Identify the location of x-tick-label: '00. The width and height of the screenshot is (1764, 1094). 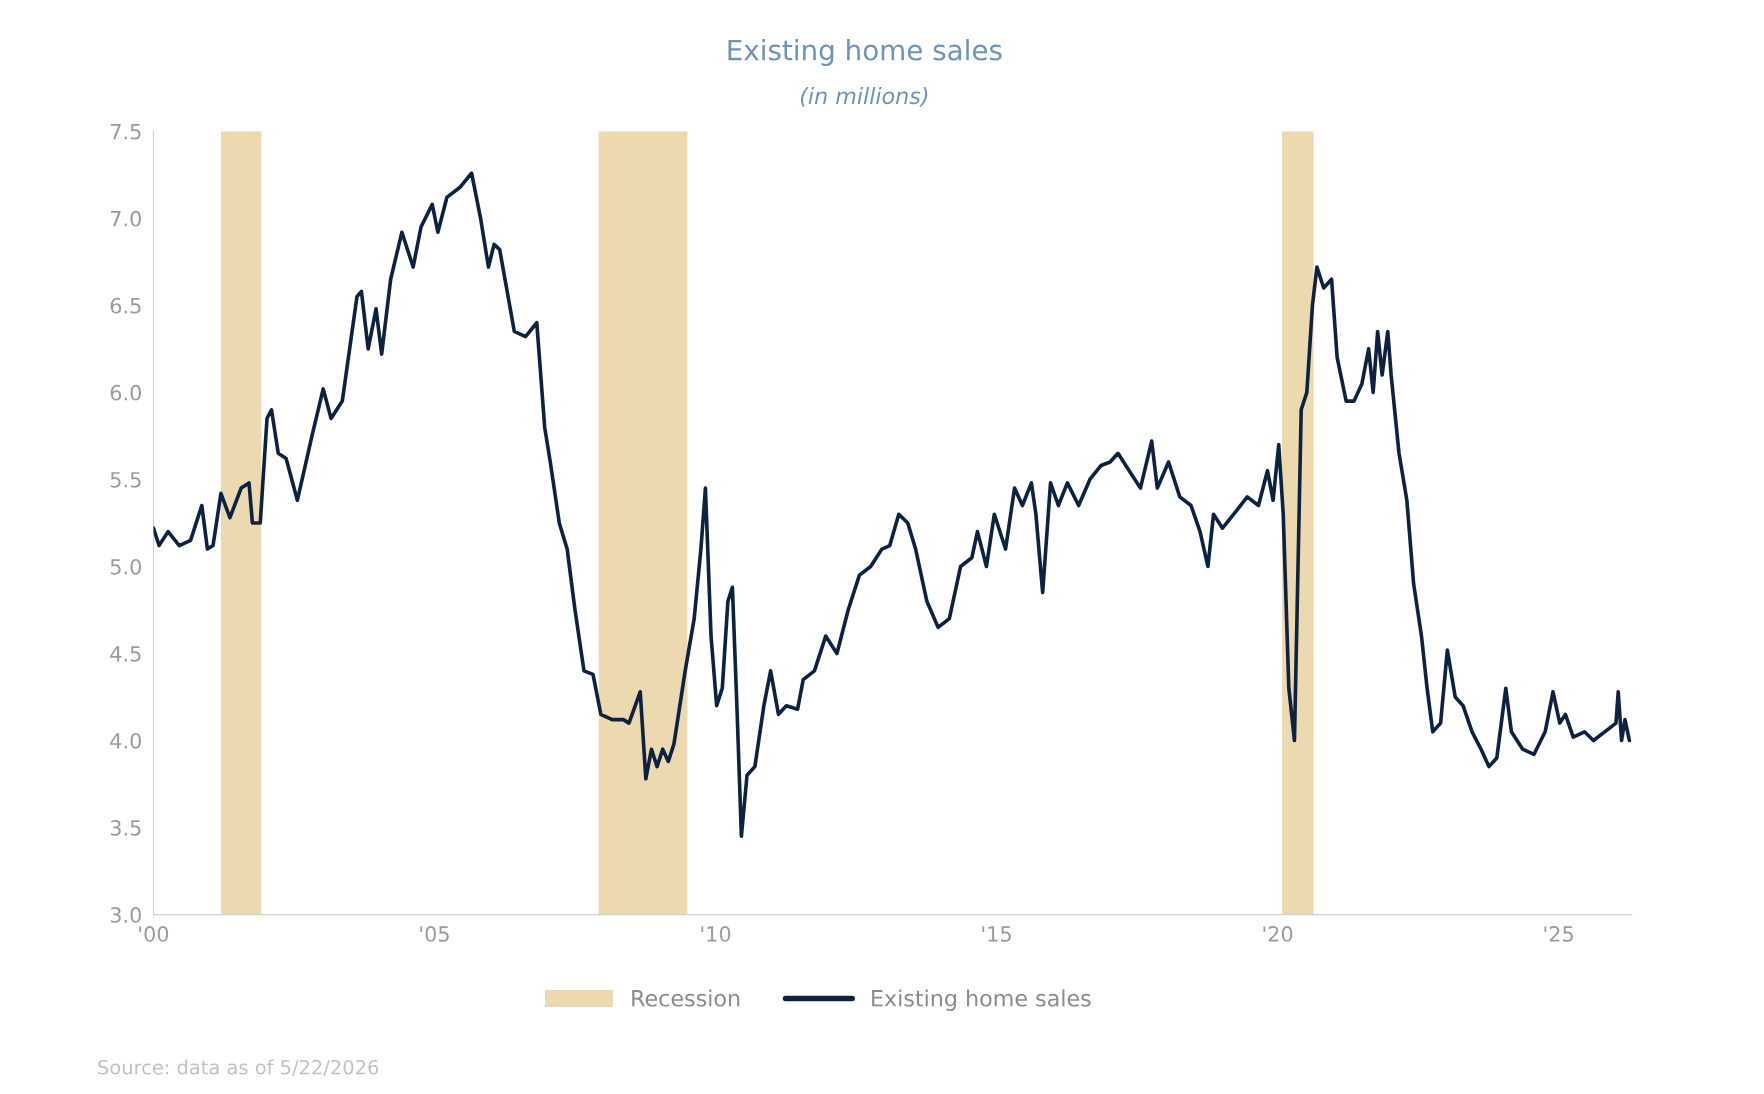
(154, 934).